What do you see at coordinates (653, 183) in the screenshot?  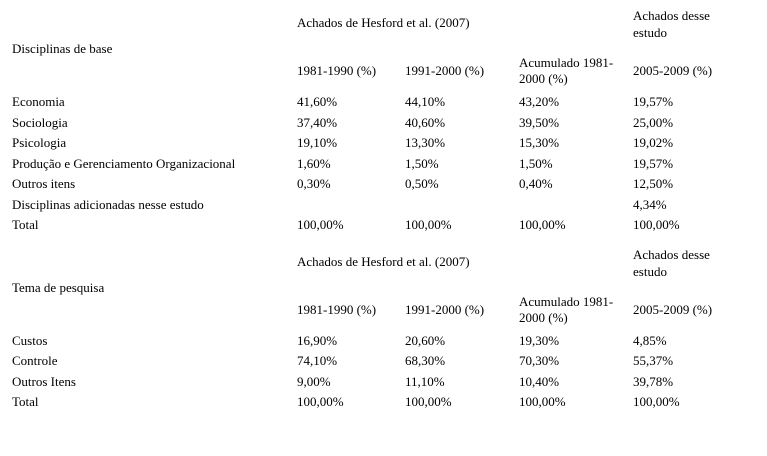 I see `cell-value: 12,50%` at bounding box center [653, 183].